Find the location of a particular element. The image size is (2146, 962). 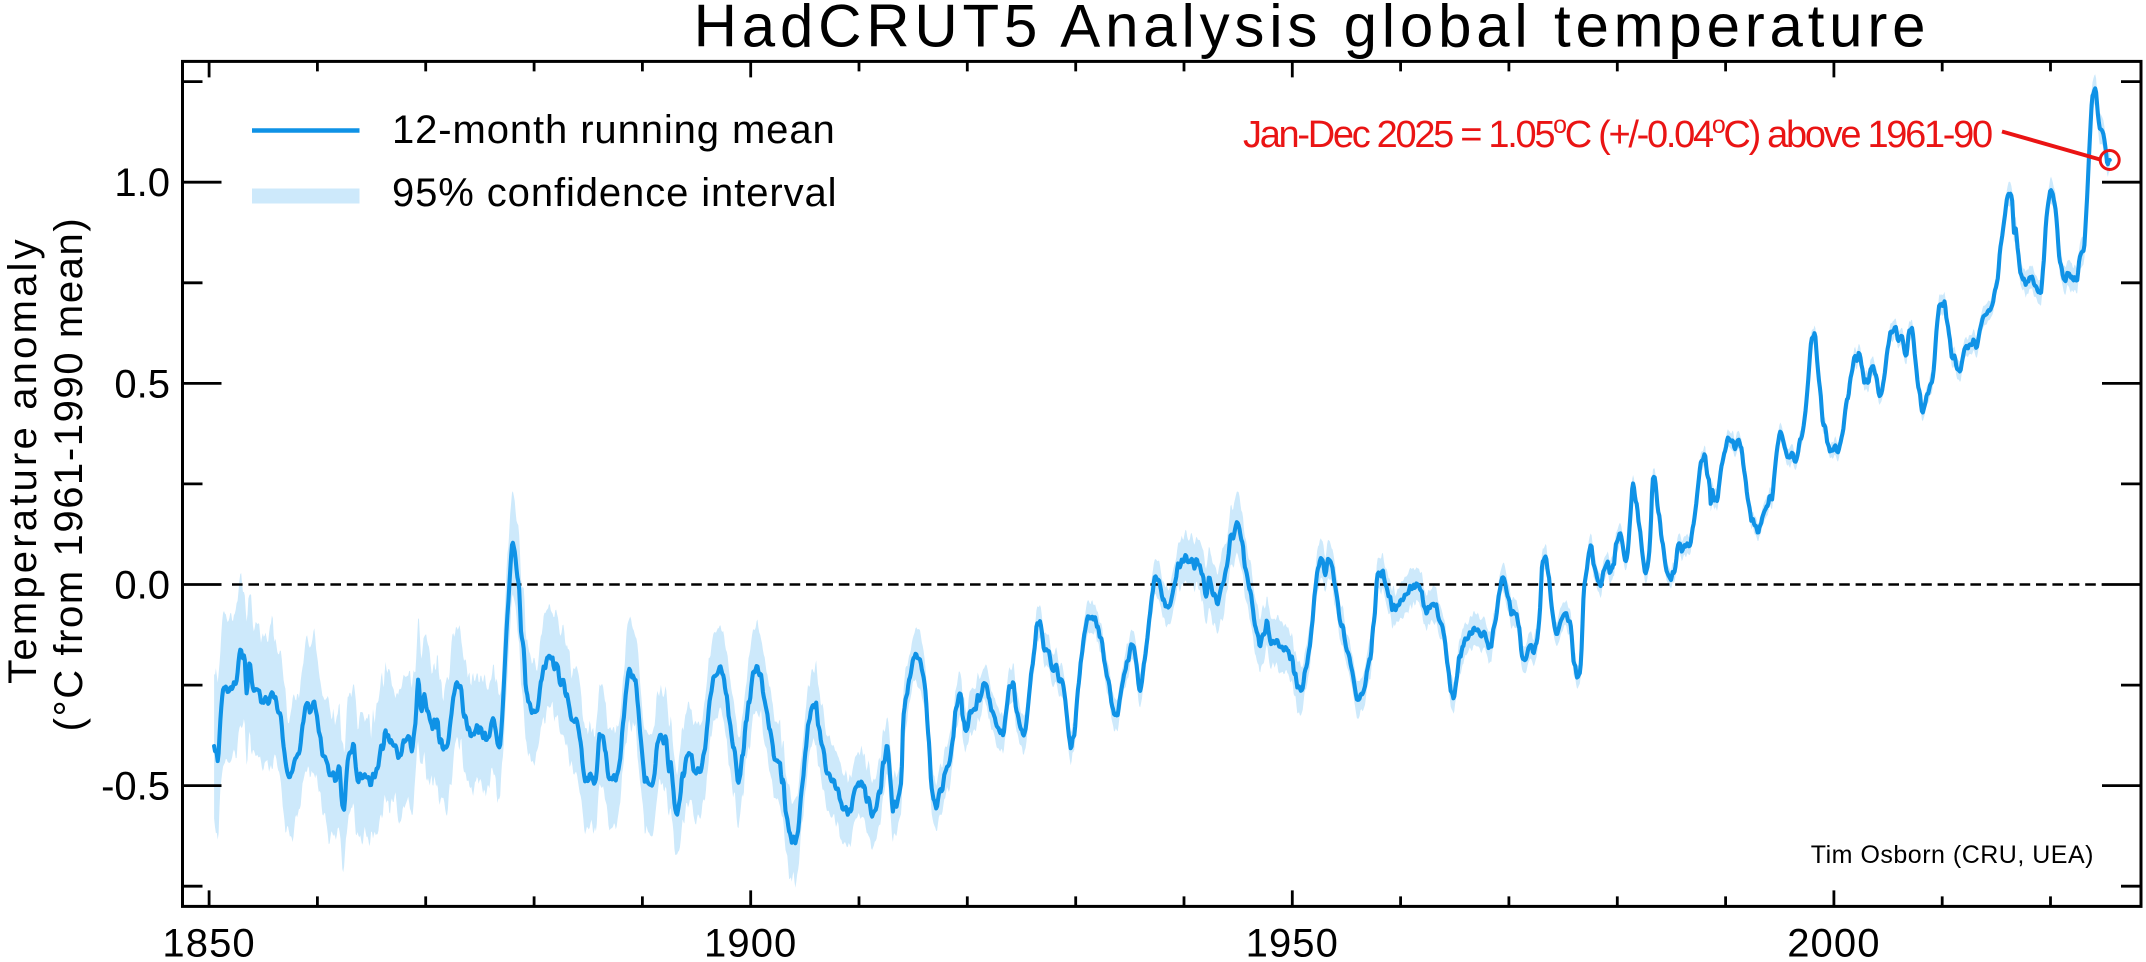

svg-text: Temperature anomaly is located at coordinates (23, 460).